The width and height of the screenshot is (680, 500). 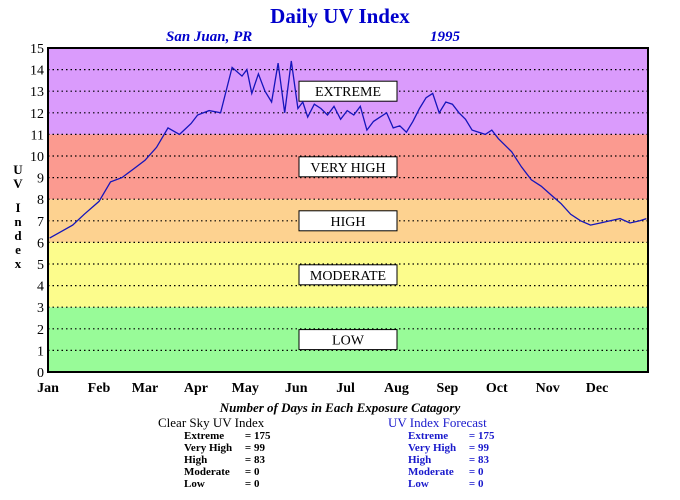 What do you see at coordinates (40, 373) in the screenshot?
I see `y-tick-label: 0` at bounding box center [40, 373].